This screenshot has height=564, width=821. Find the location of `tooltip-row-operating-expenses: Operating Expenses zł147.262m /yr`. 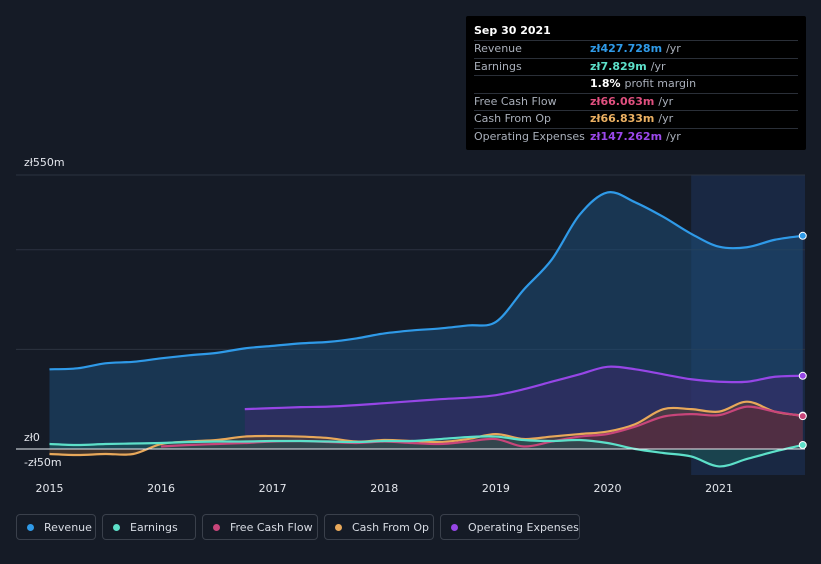

tooltip-row-operating-expenses: Operating Expenses zł147.262m /yr is located at coordinates (636, 137).